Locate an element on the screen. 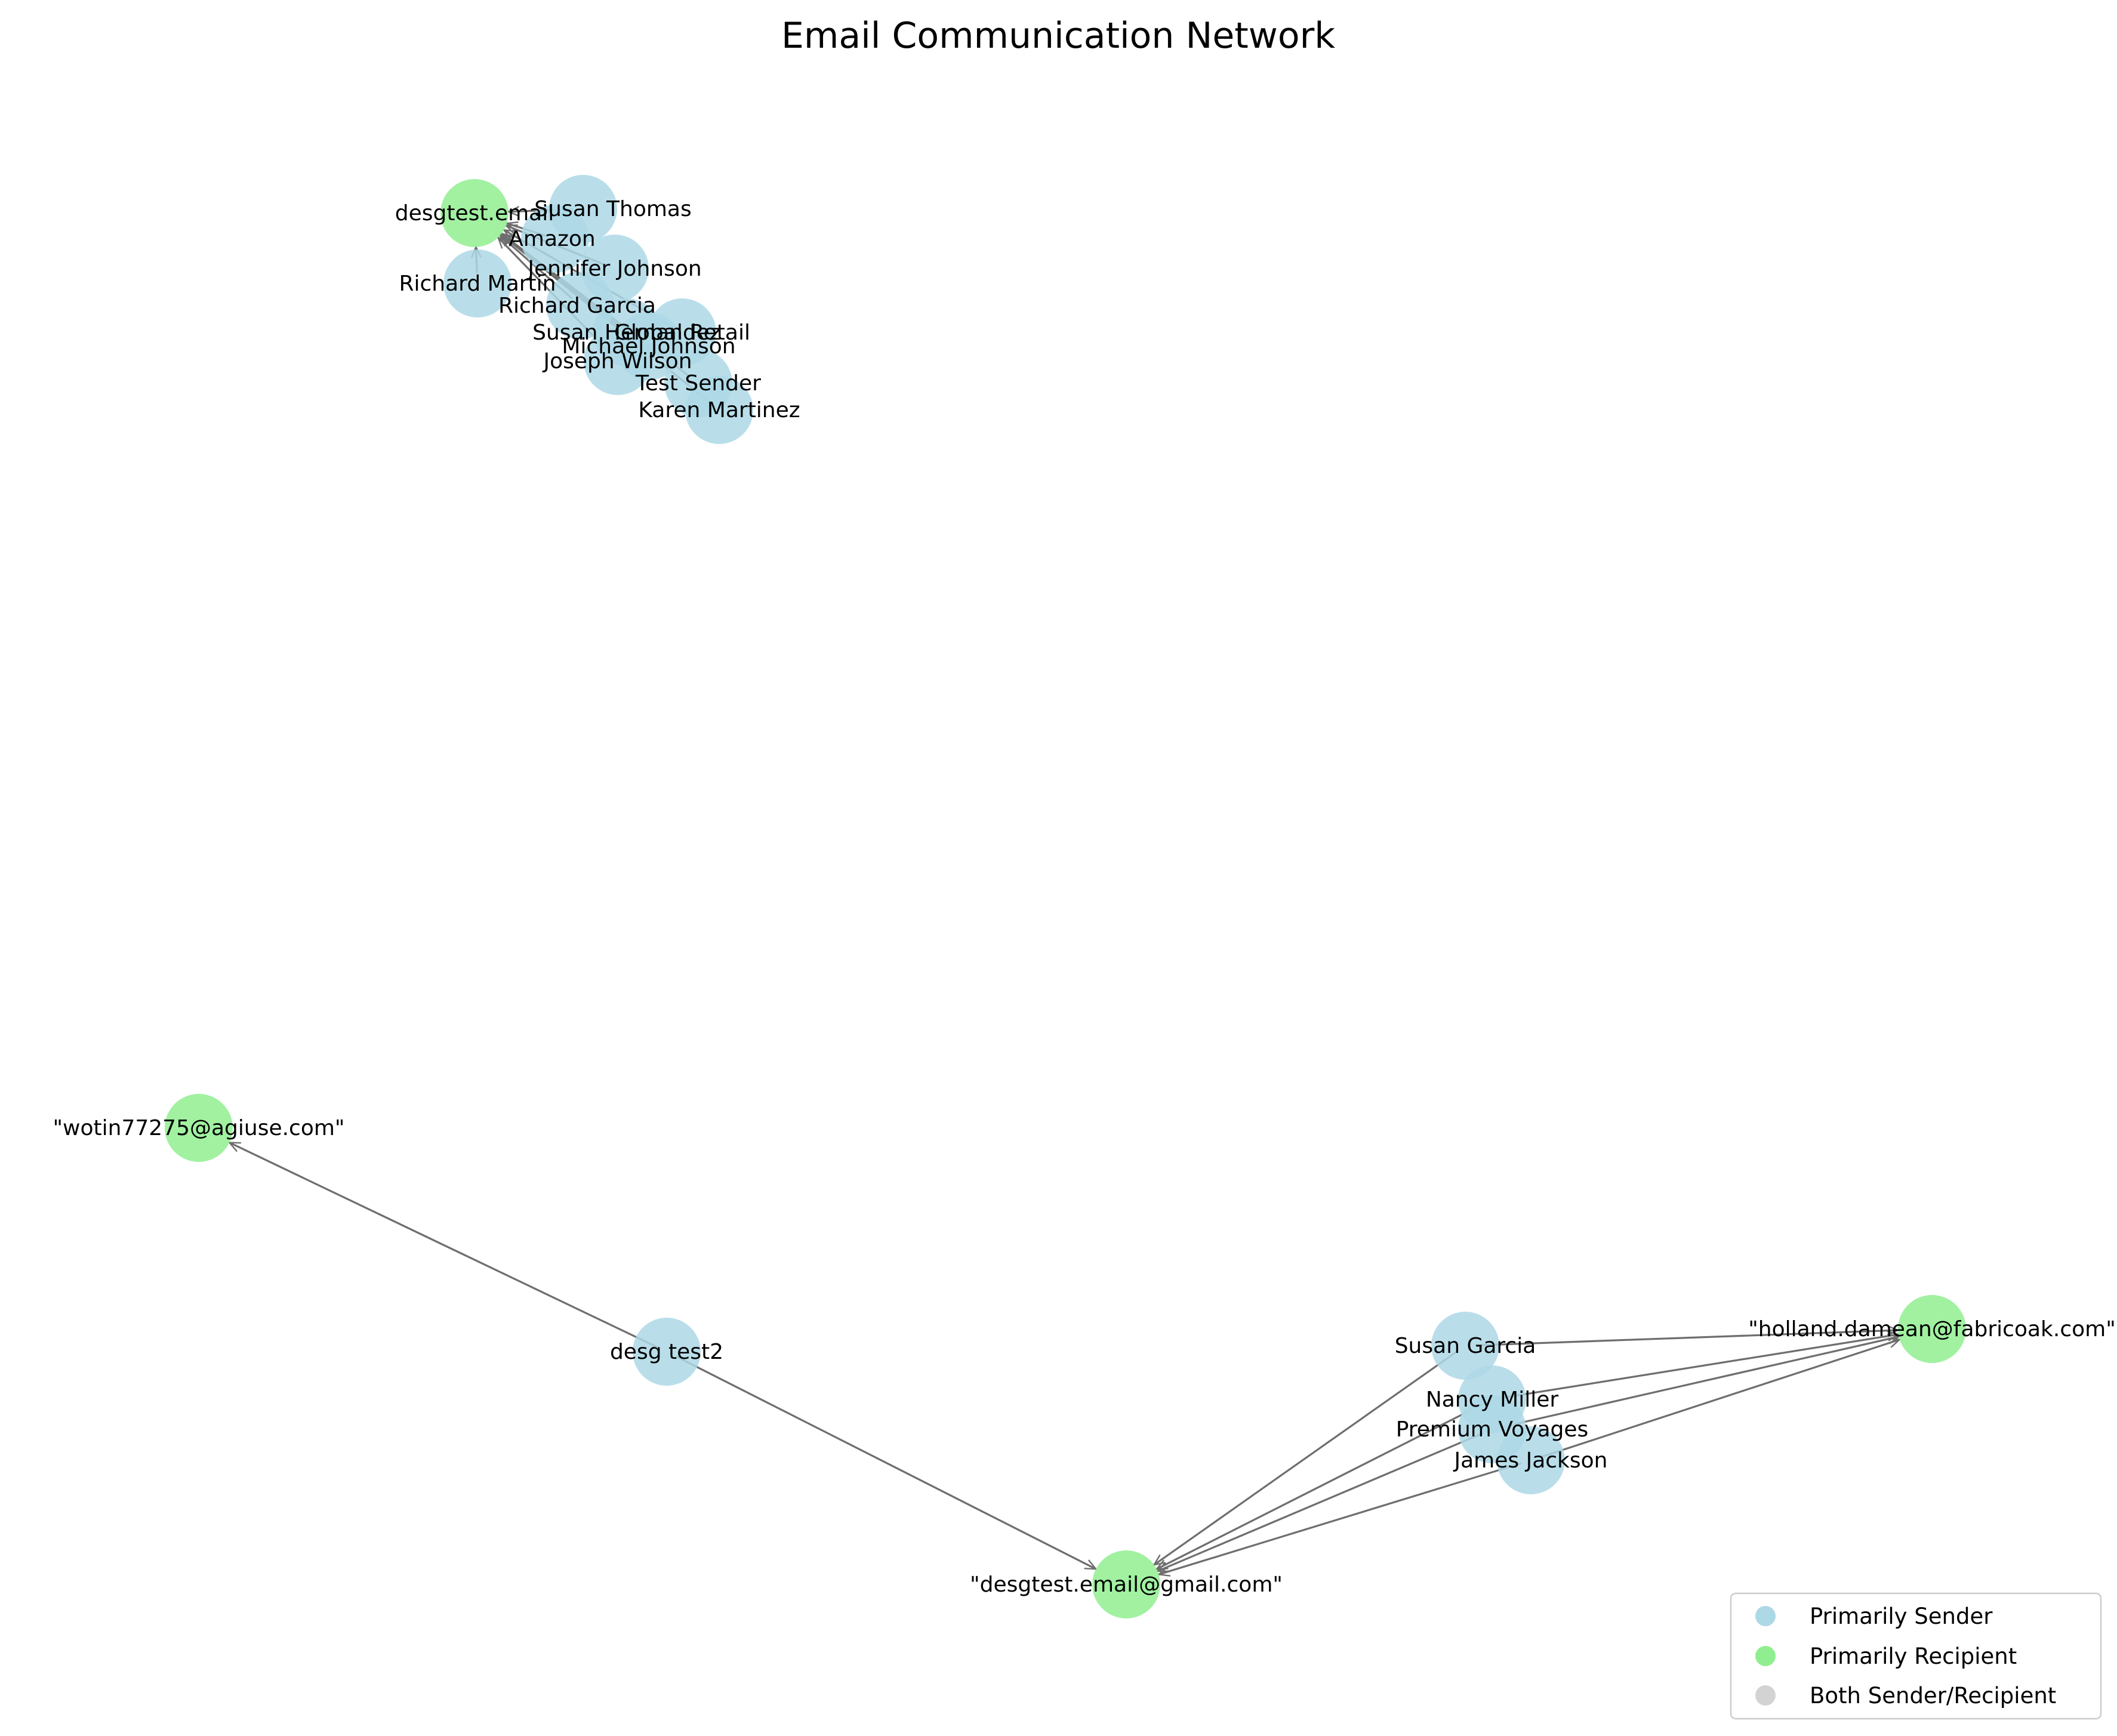  node-richard-martin is located at coordinates (477, 283).